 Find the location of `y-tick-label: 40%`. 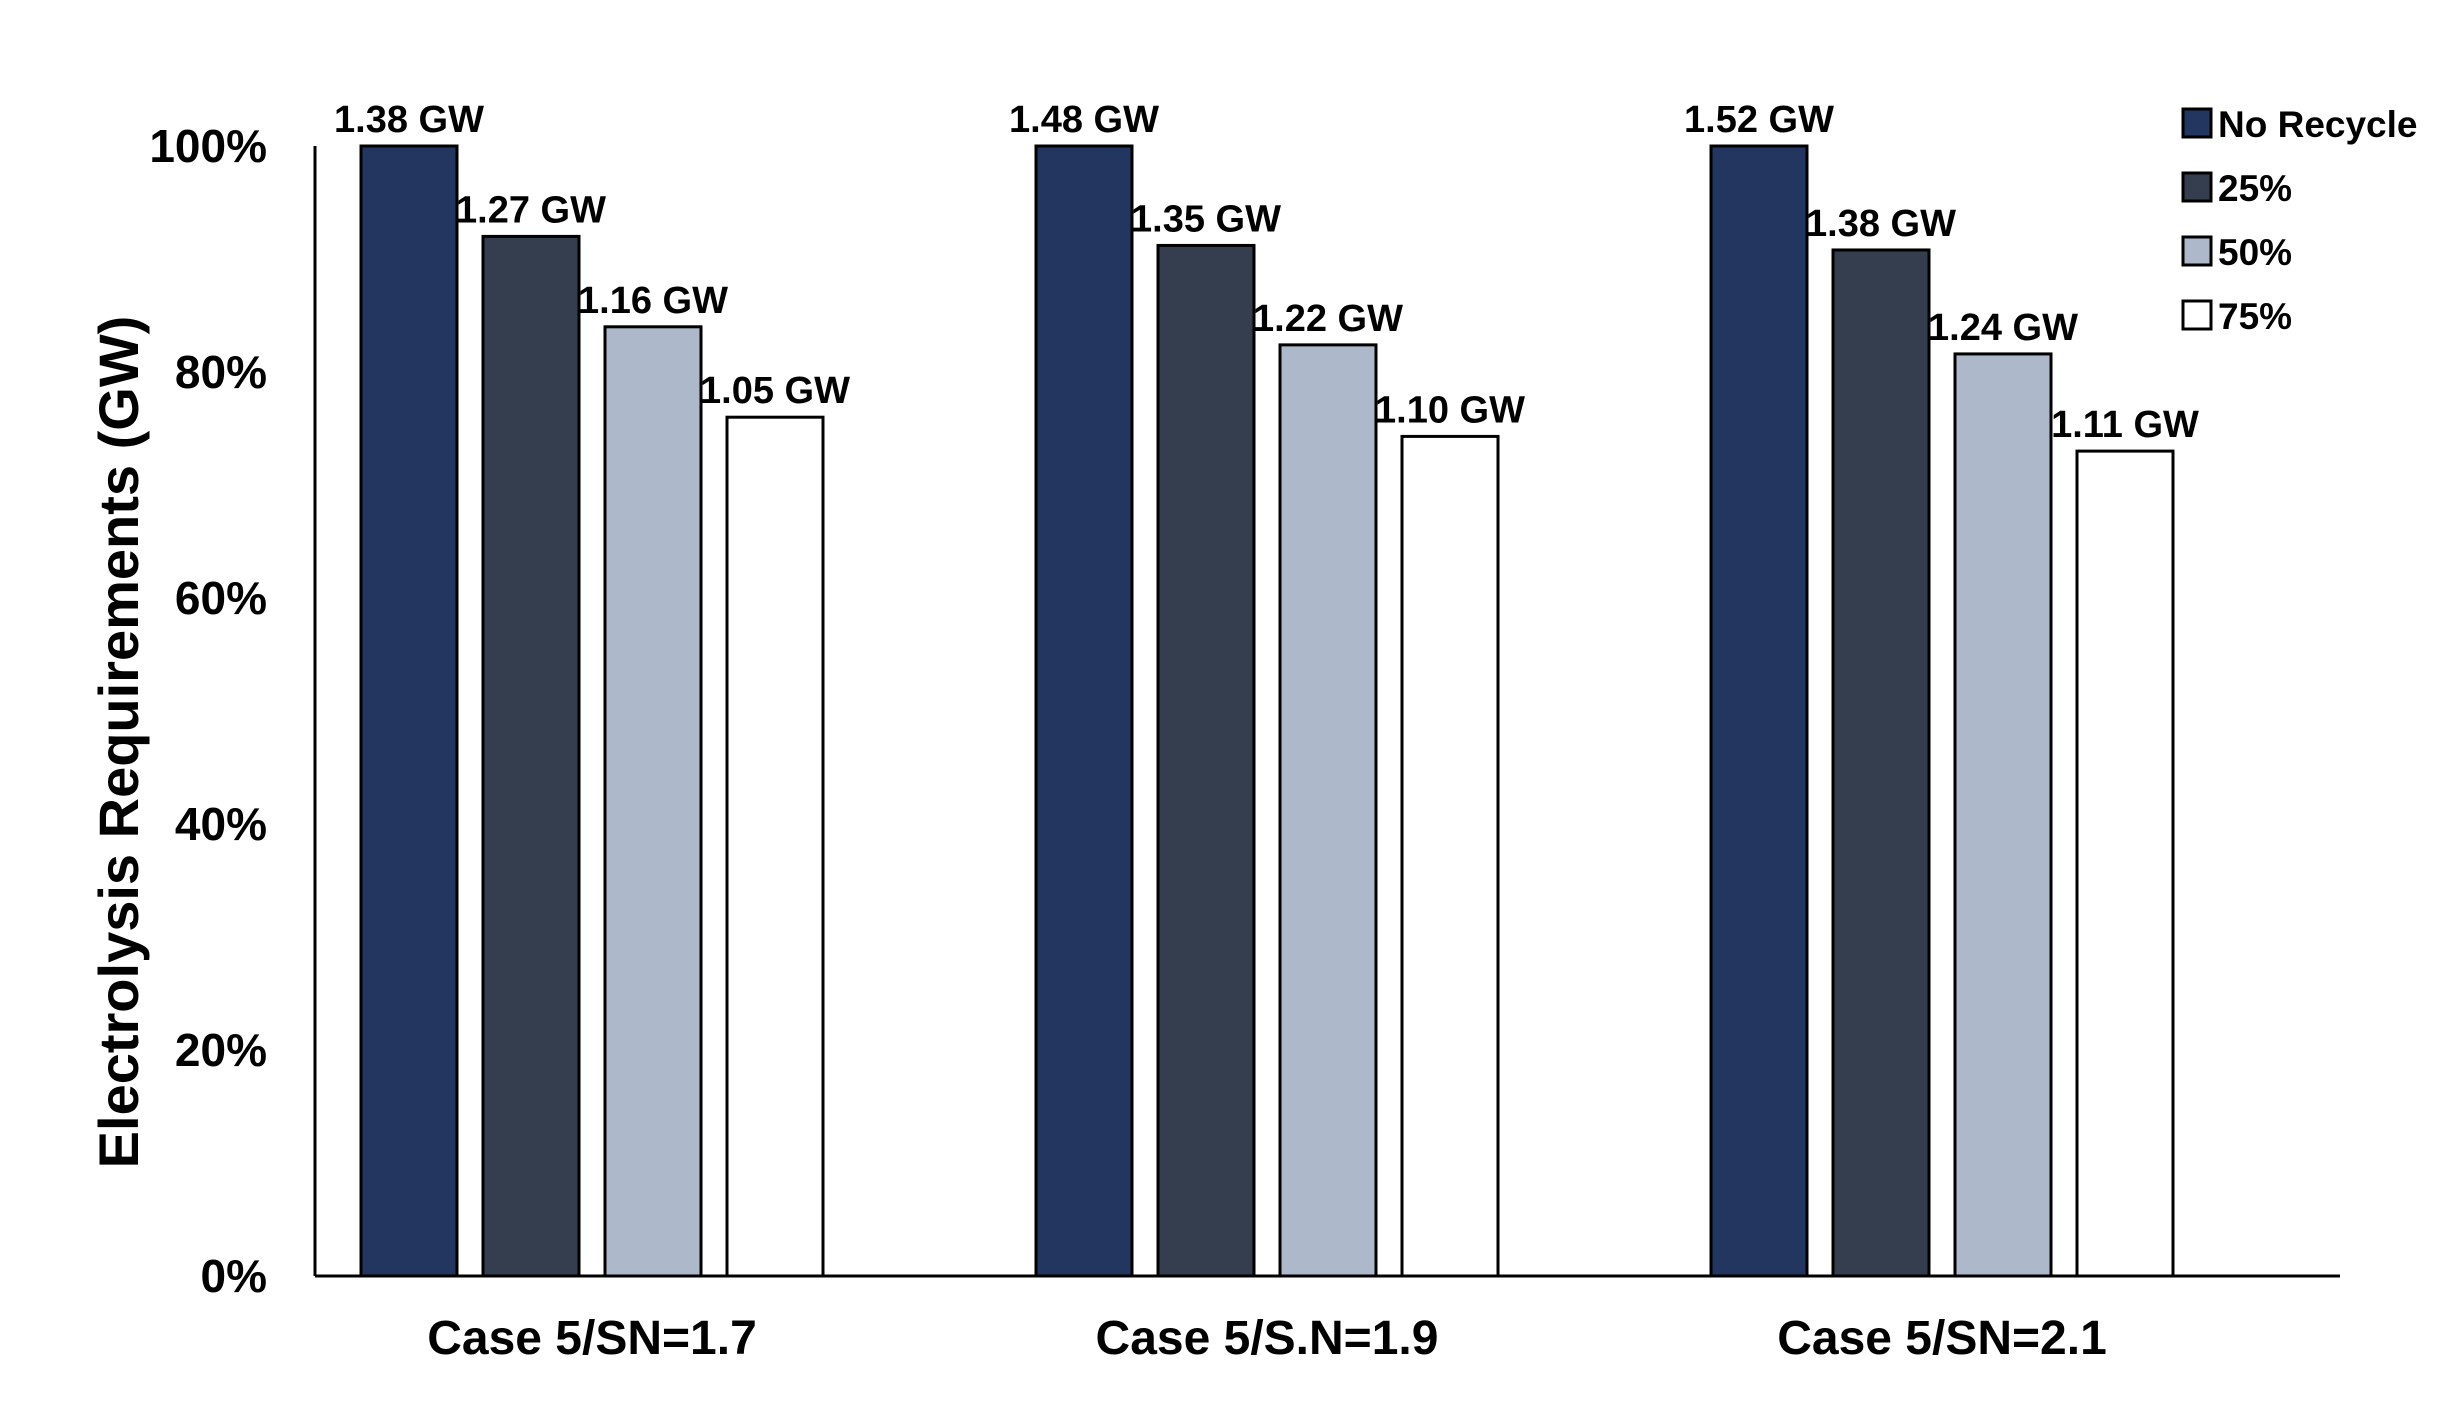

y-tick-label: 40% is located at coordinates (221, 824).